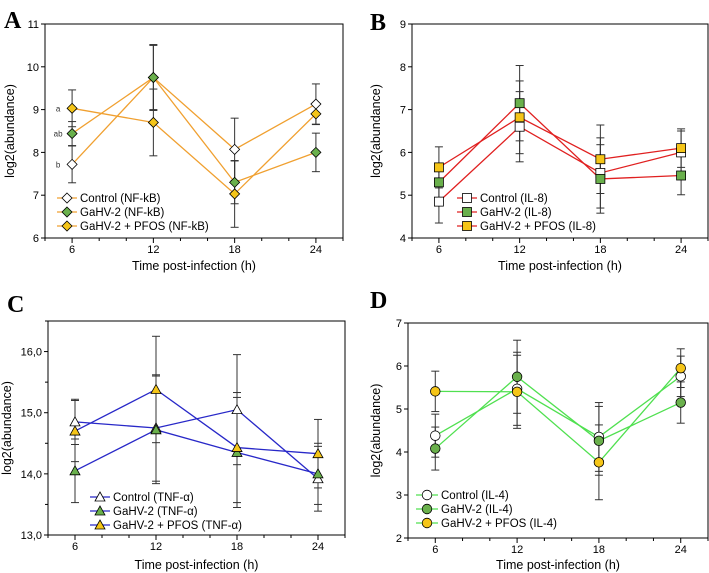  What do you see at coordinates (33, 68) in the screenshot?
I see `y-tick-label: 10` at bounding box center [33, 68].